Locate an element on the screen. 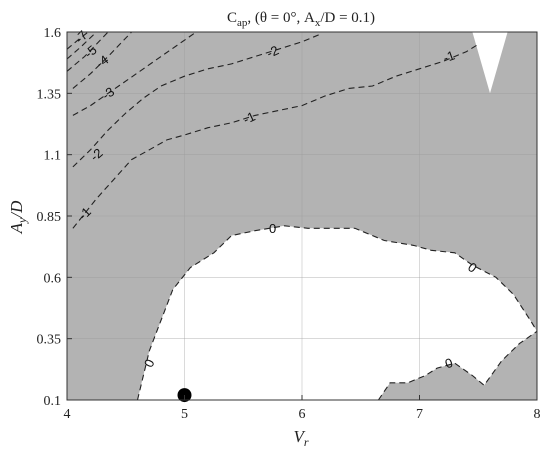  x-tick-label: 7 is located at coordinates (419, 414).